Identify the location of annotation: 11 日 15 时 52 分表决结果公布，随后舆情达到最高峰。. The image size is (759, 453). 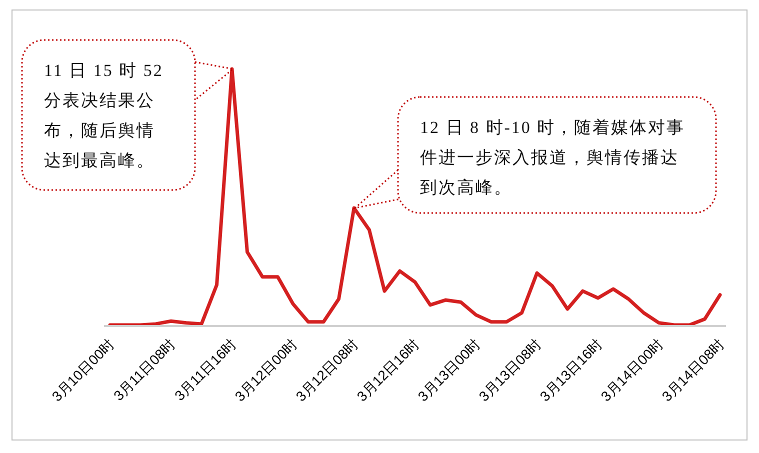
(104, 116).